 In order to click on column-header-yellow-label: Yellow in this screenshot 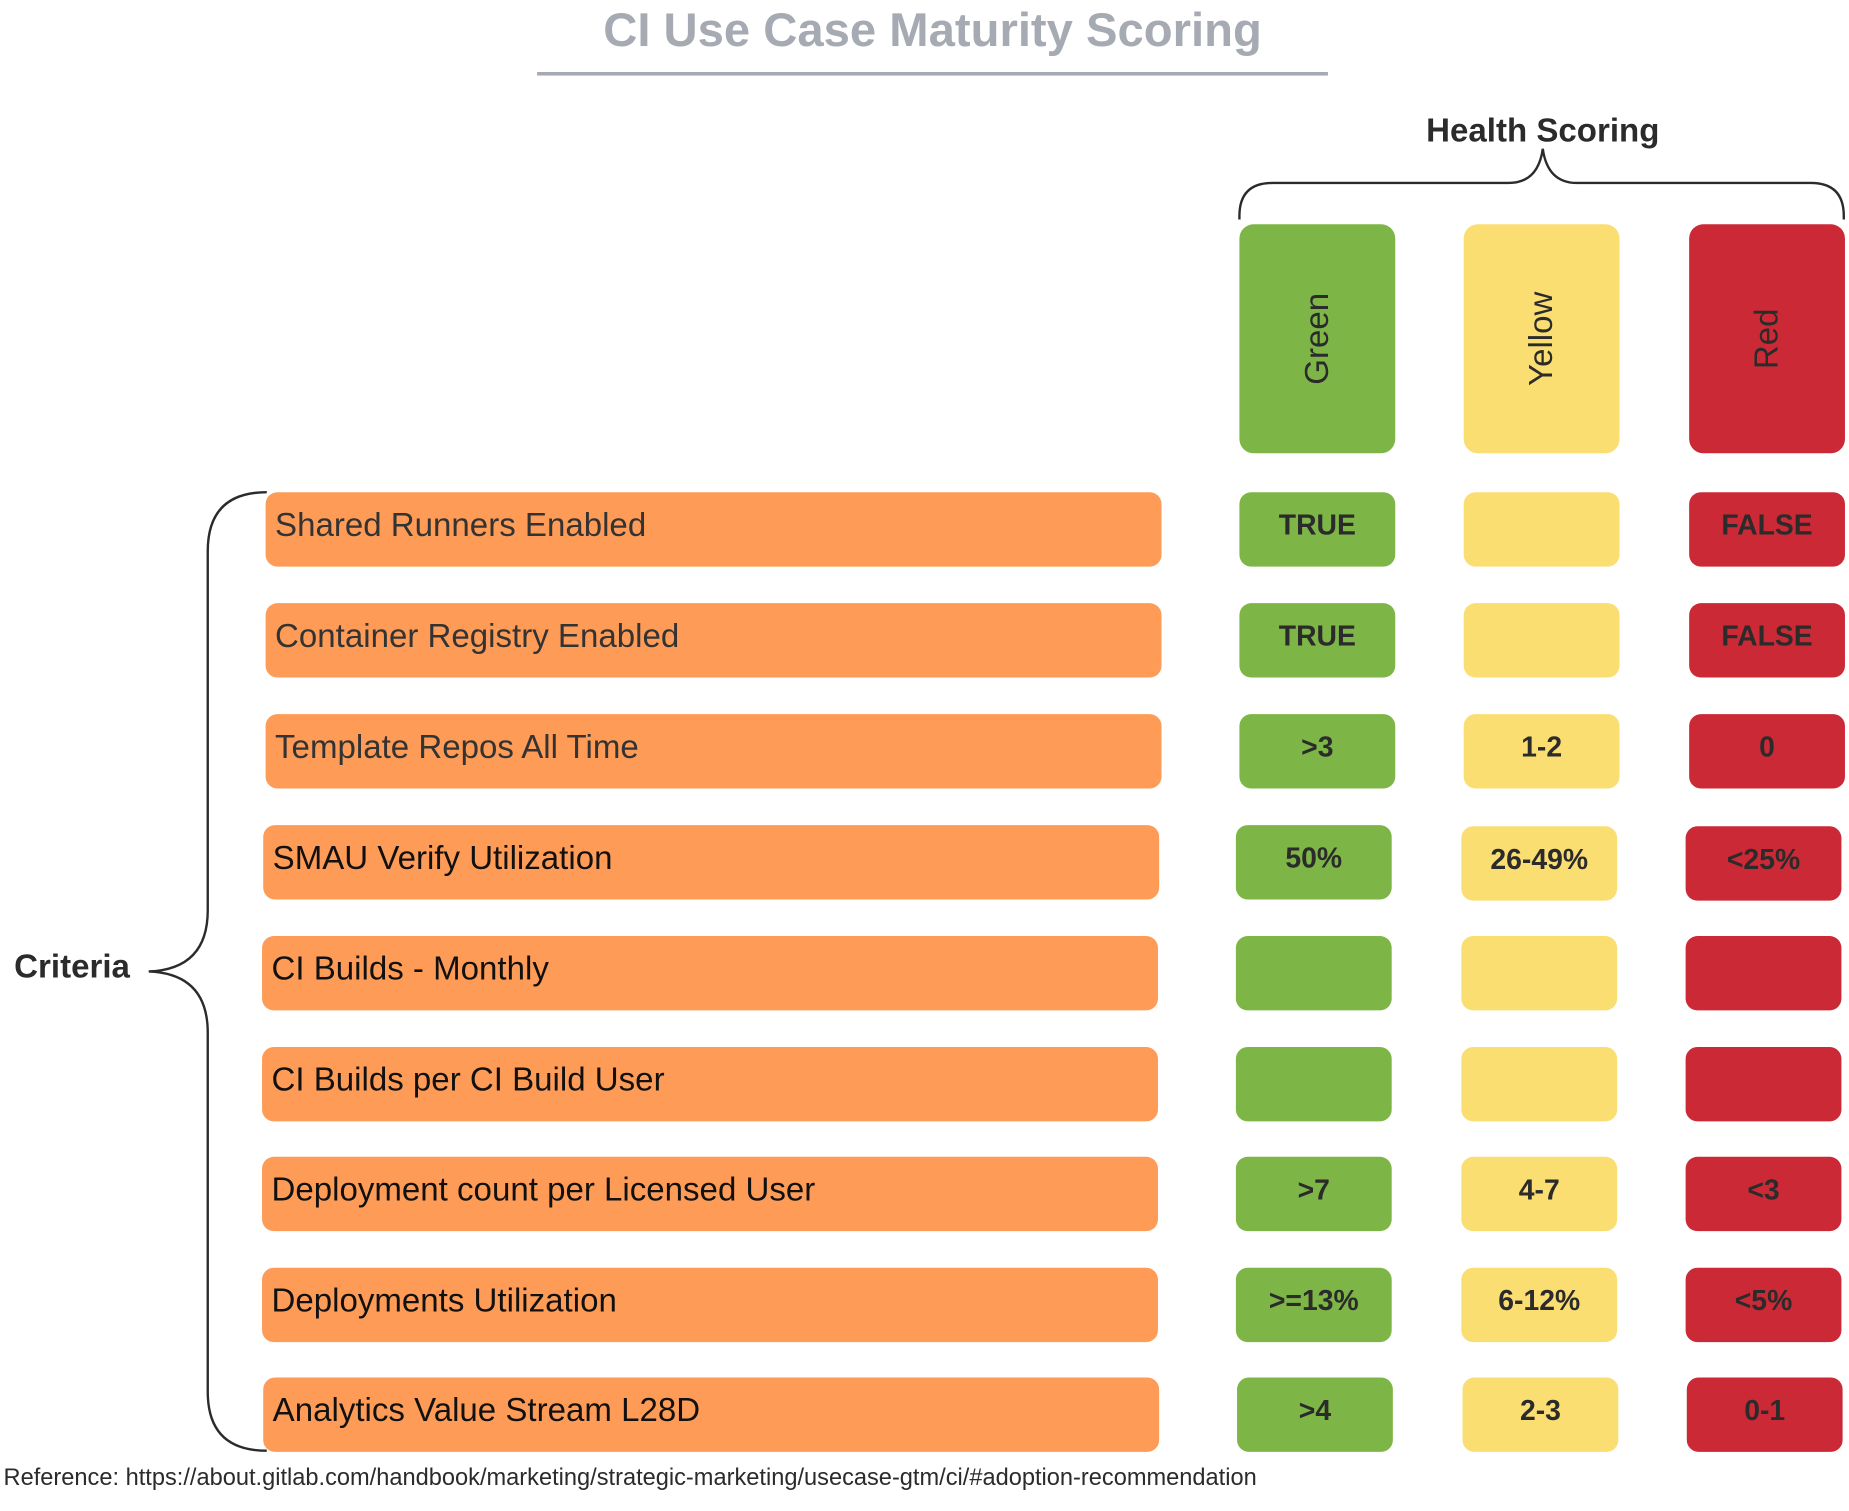, I will do `click(1541, 338)`.